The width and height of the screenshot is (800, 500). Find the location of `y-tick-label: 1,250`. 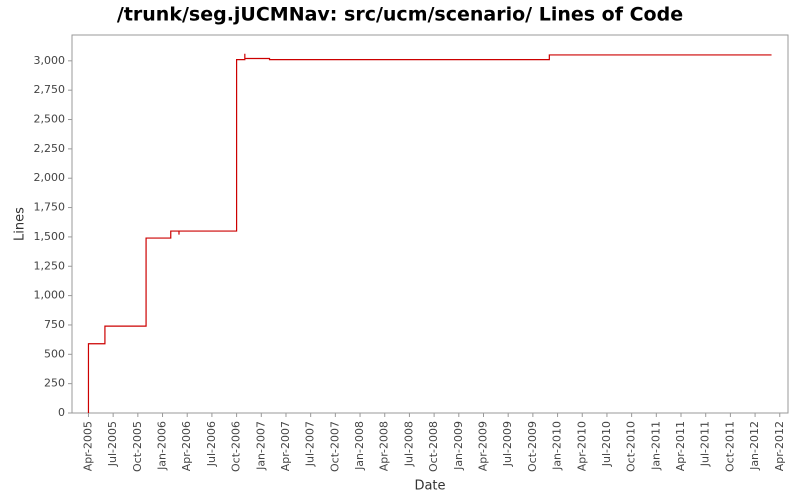

y-tick-label: 1,250 is located at coordinates (50, 265).